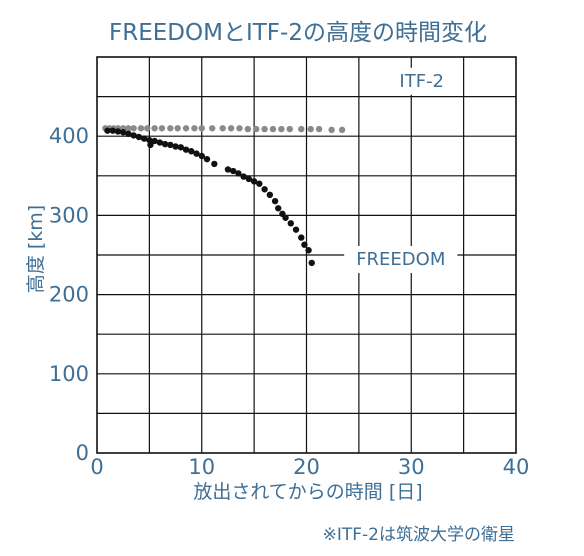  I want to click on y-axis-label: 高度 [km], so click(36, 249).